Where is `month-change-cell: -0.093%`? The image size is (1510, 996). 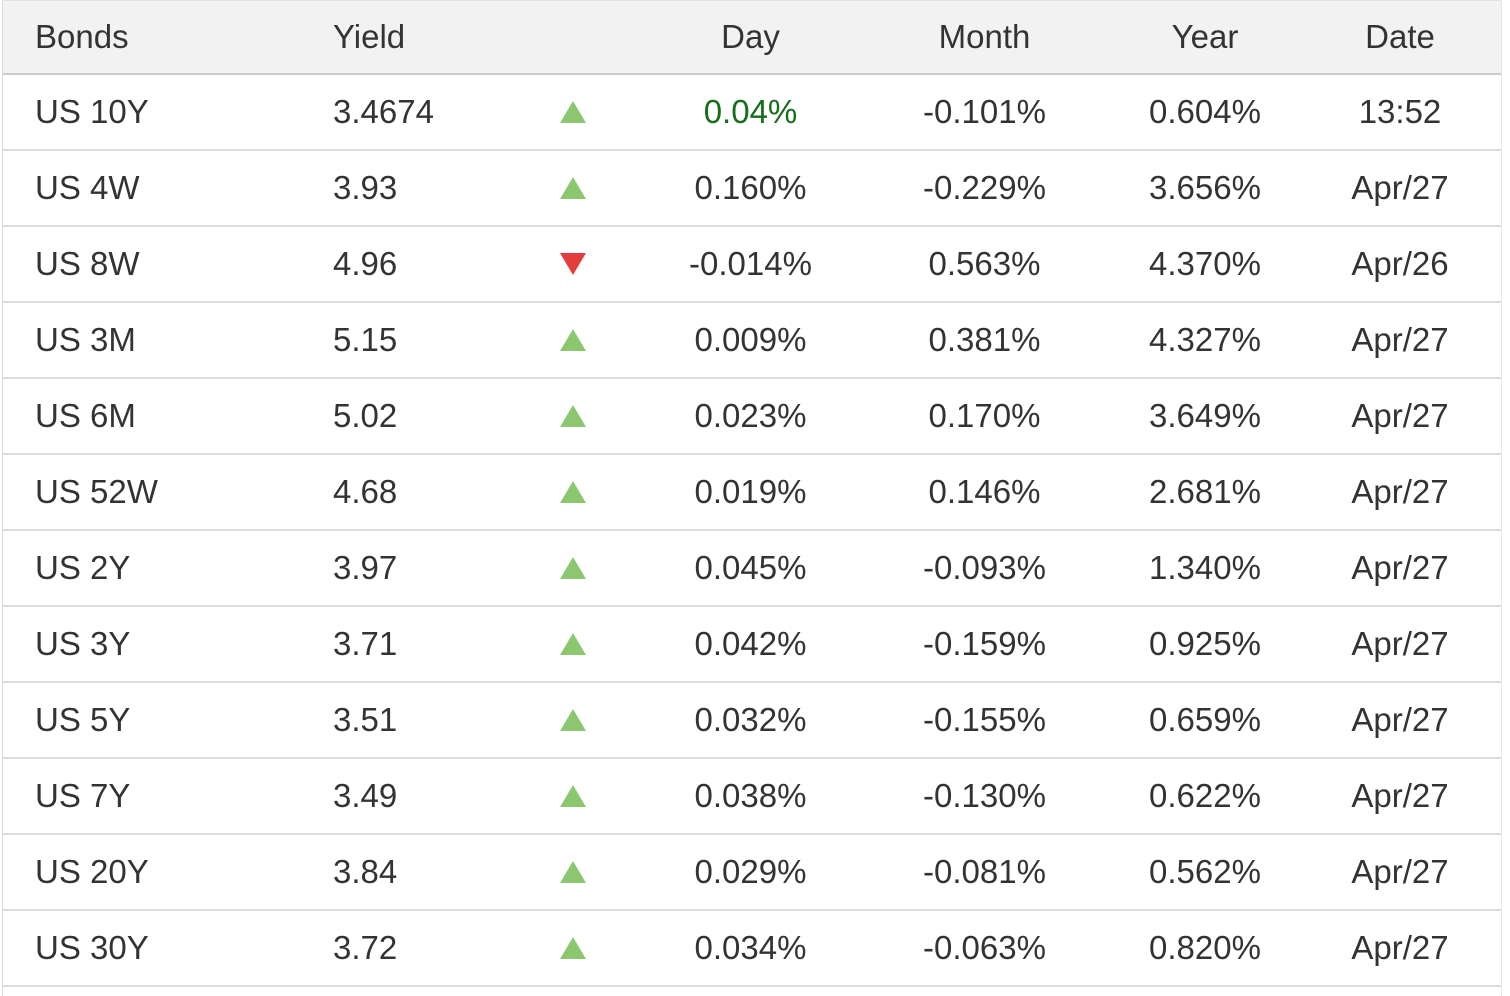
month-change-cell: -0.093% is located at coordinates (984, 567).